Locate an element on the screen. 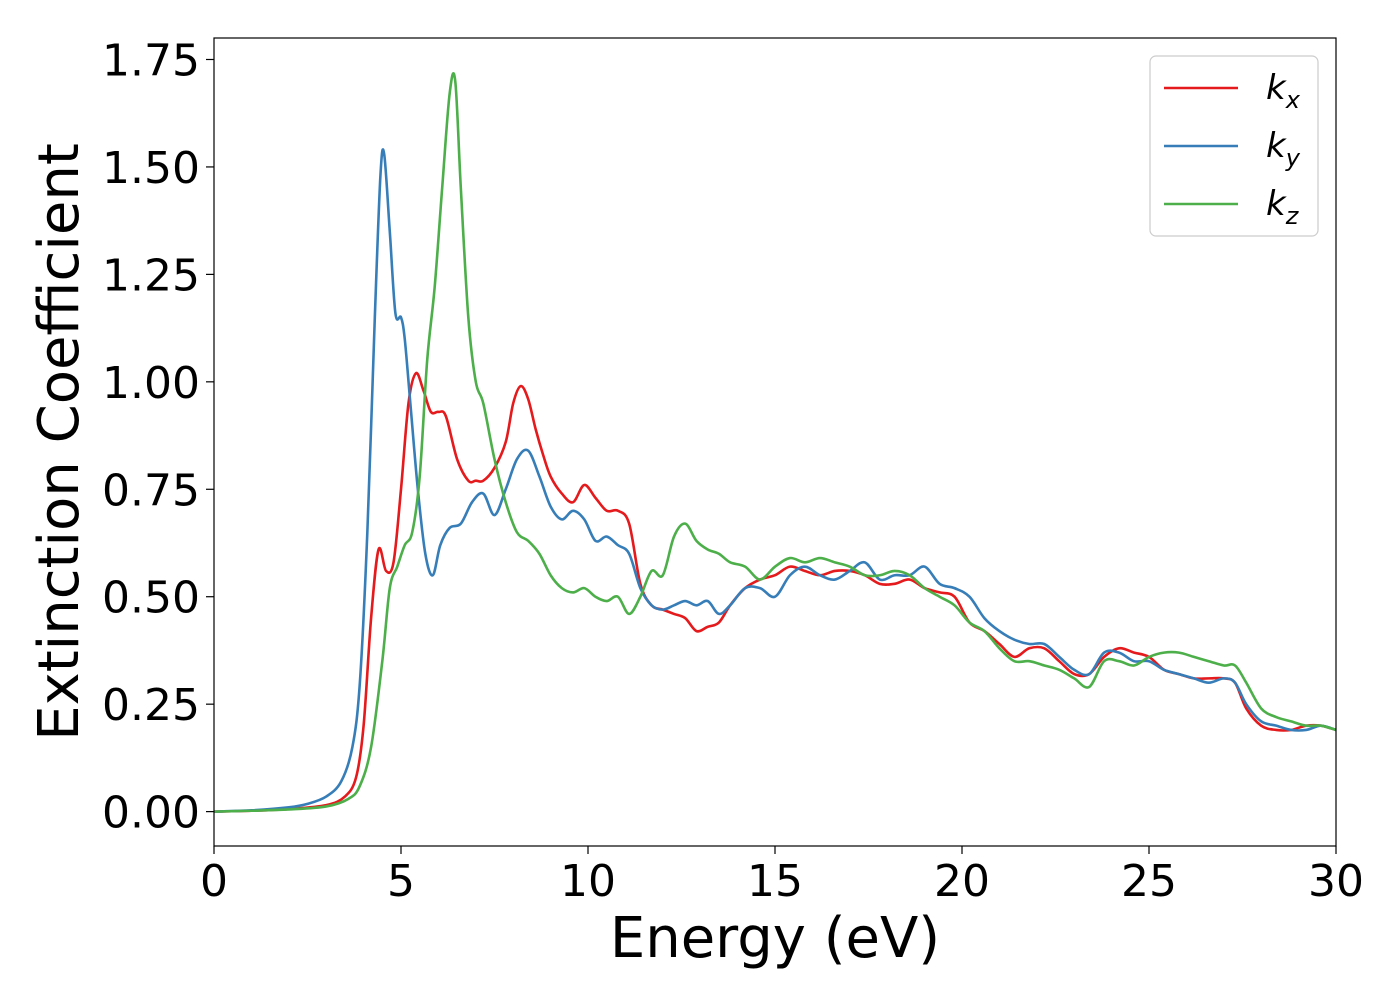  y-tick-label: 1.00 is located at coordinates (151, 383).